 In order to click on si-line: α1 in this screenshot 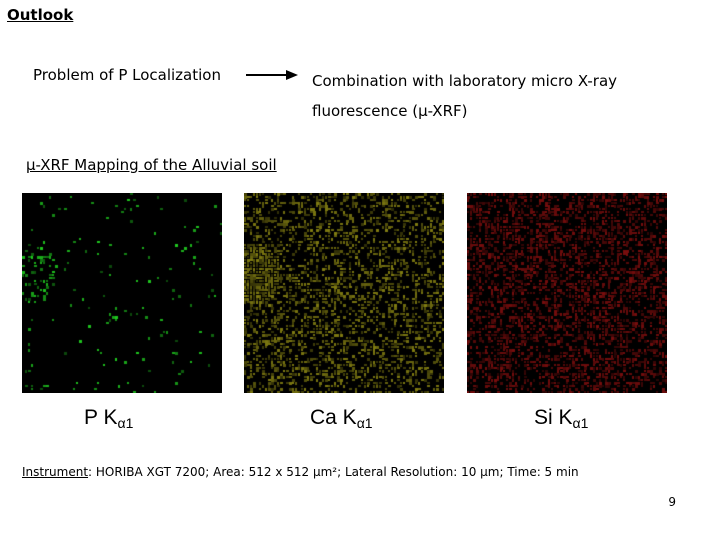, I will do `click(580, 423)`.